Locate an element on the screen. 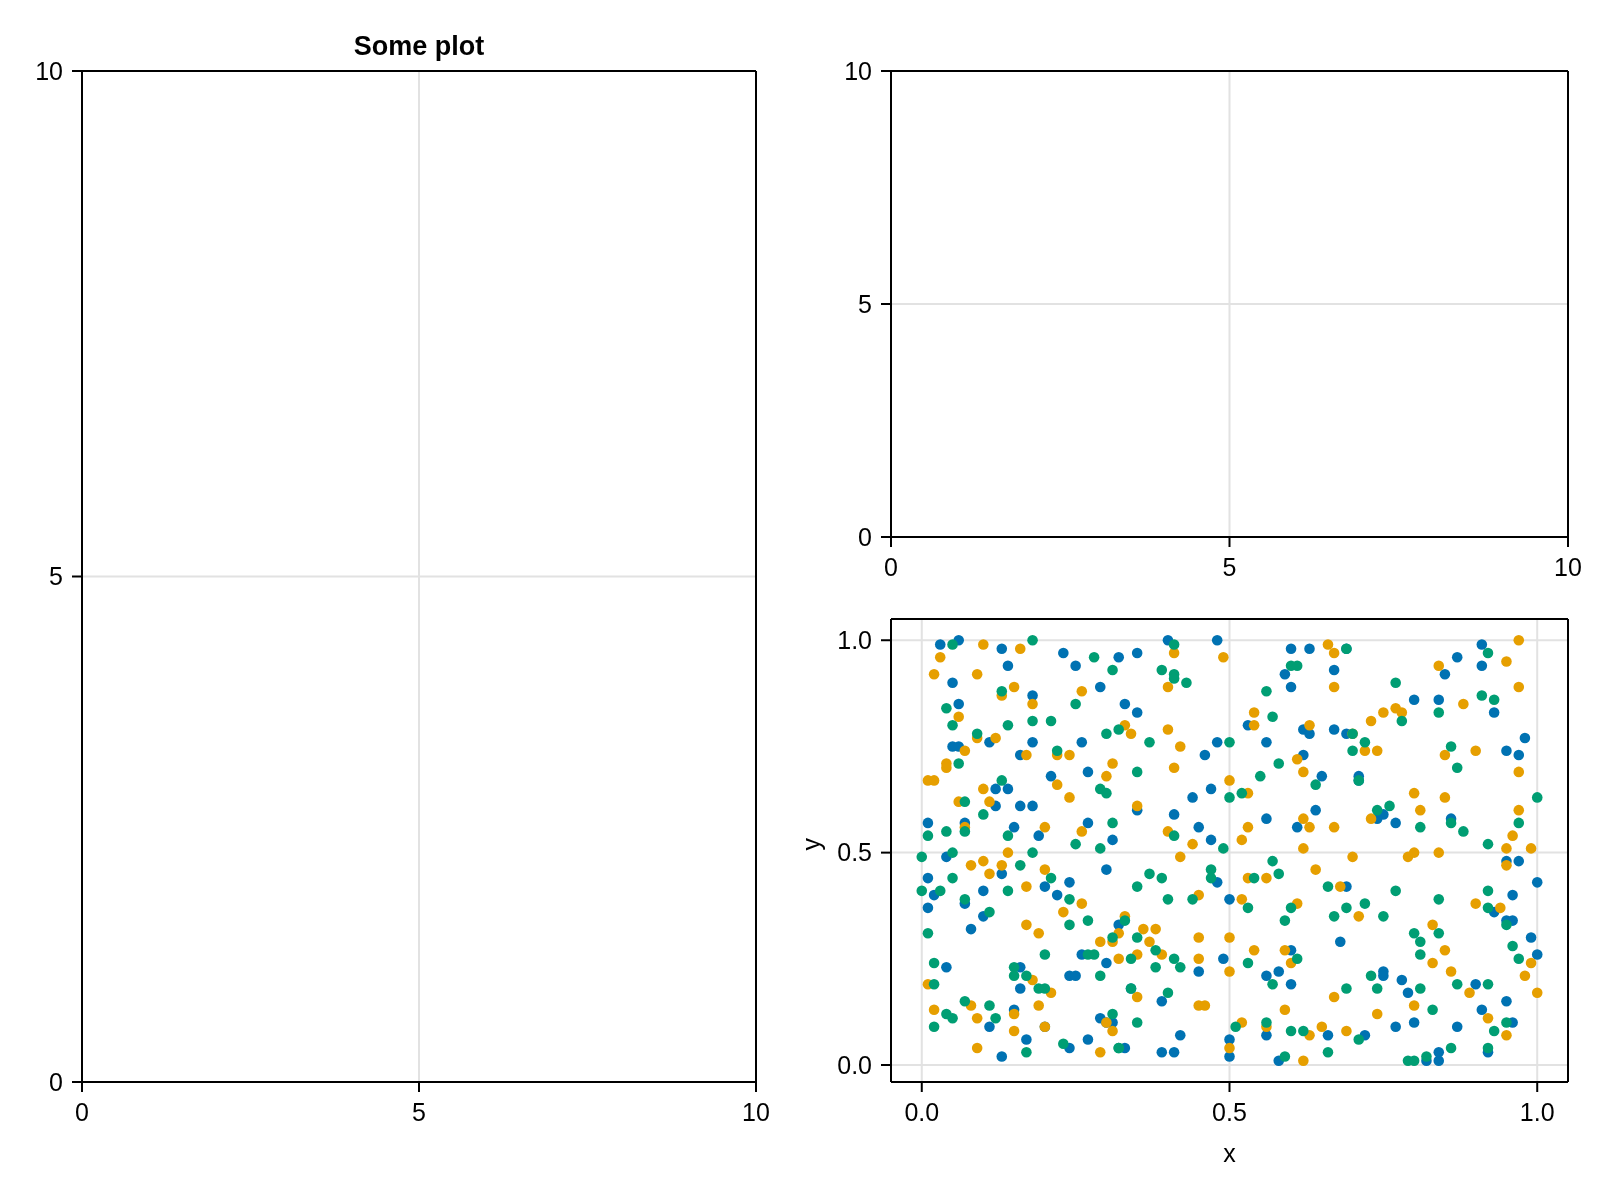 Image resolution: width=1600 pixels, height=1200 pixels. y-tick-label: 0.5 is located at coordinates (854, 852).